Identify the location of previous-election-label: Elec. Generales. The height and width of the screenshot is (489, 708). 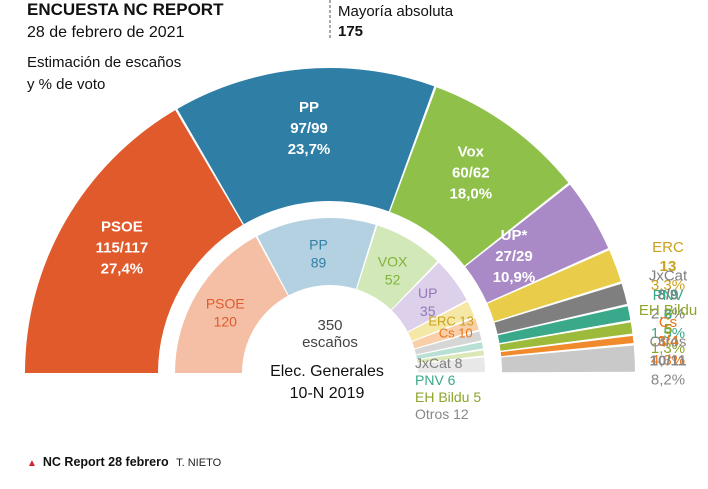
(327, 371).